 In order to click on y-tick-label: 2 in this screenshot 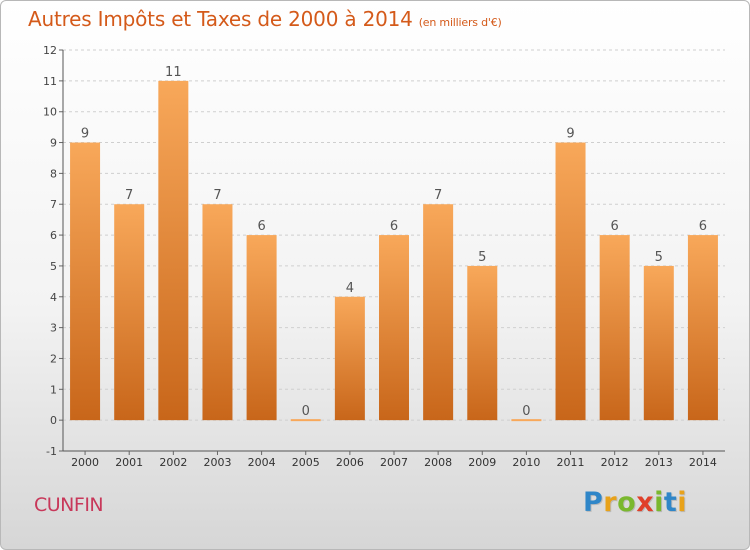, I will do `click(53, 358)`.